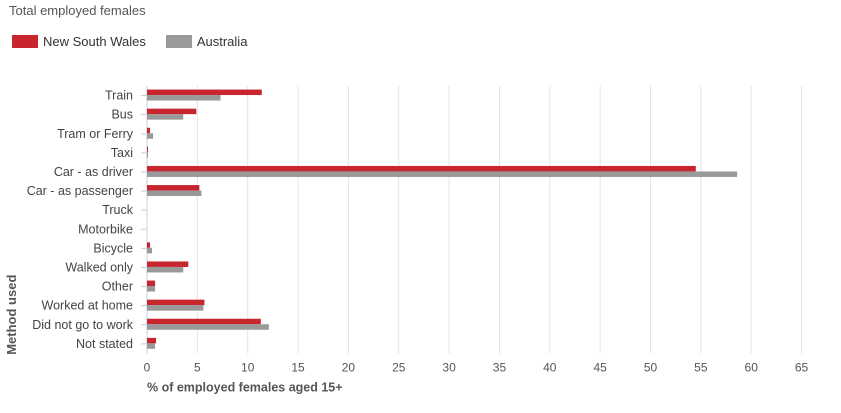 The image size is (841, 413). Describe the element at coordinates (449, 367) in the screenshot. I see `x-tick-label: 30` at that location.